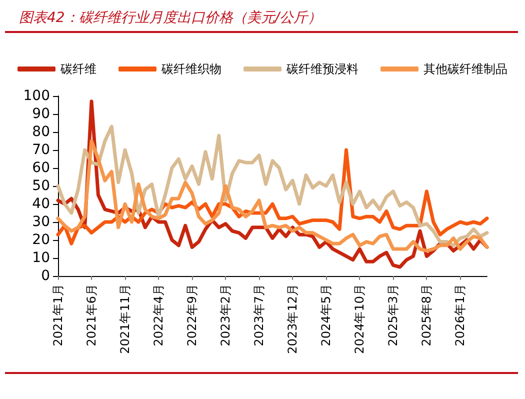 Image resolution: width=525 pixels, height=399 pixels. Describe the element at coordinates (191, 69) in the screenshot. I see `legend-label: 碳纤维织物` at that location.